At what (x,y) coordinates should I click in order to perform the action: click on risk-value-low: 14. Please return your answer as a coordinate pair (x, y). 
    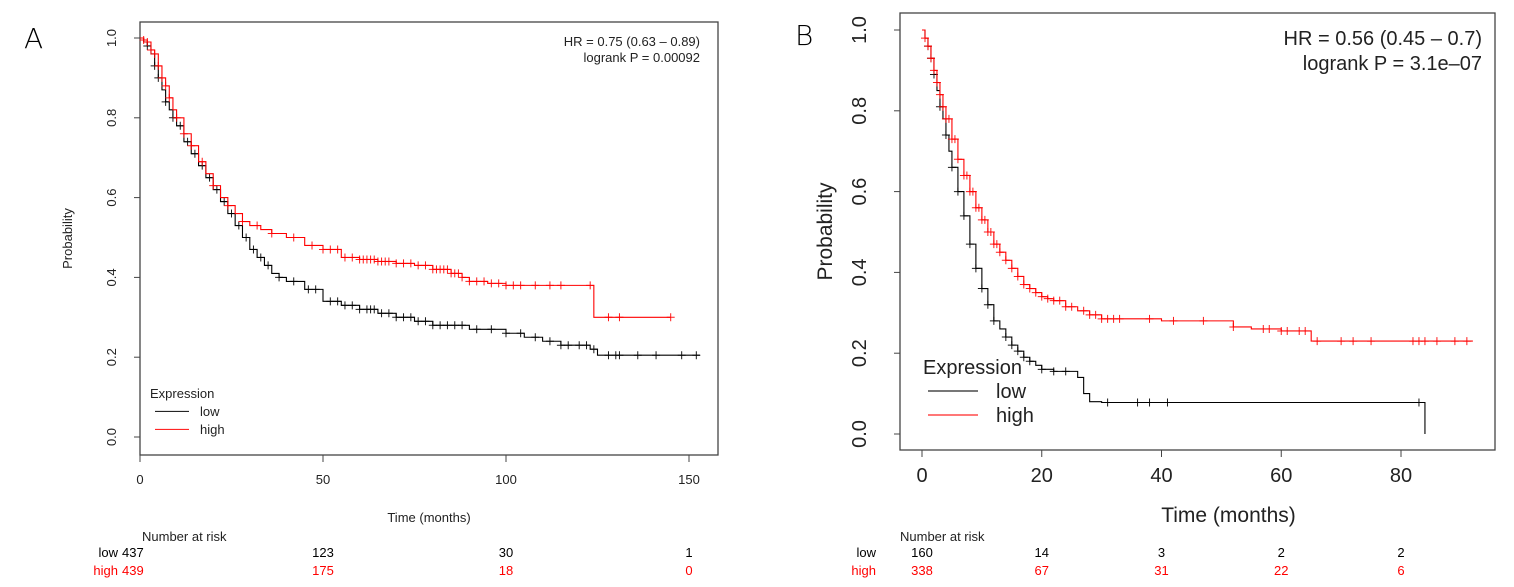
    Looking at the image, I should click on (1042, 552).